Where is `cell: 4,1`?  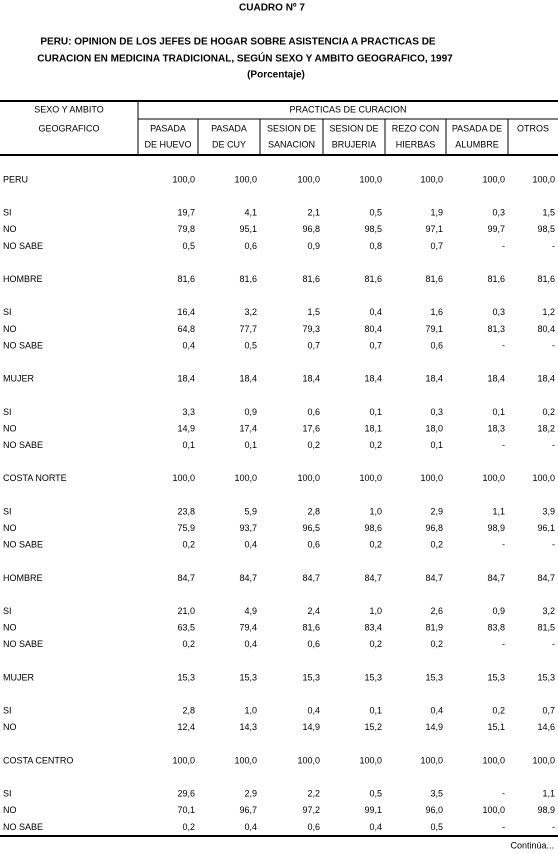 cell: 4,1 is located at coordinates (250, 213).